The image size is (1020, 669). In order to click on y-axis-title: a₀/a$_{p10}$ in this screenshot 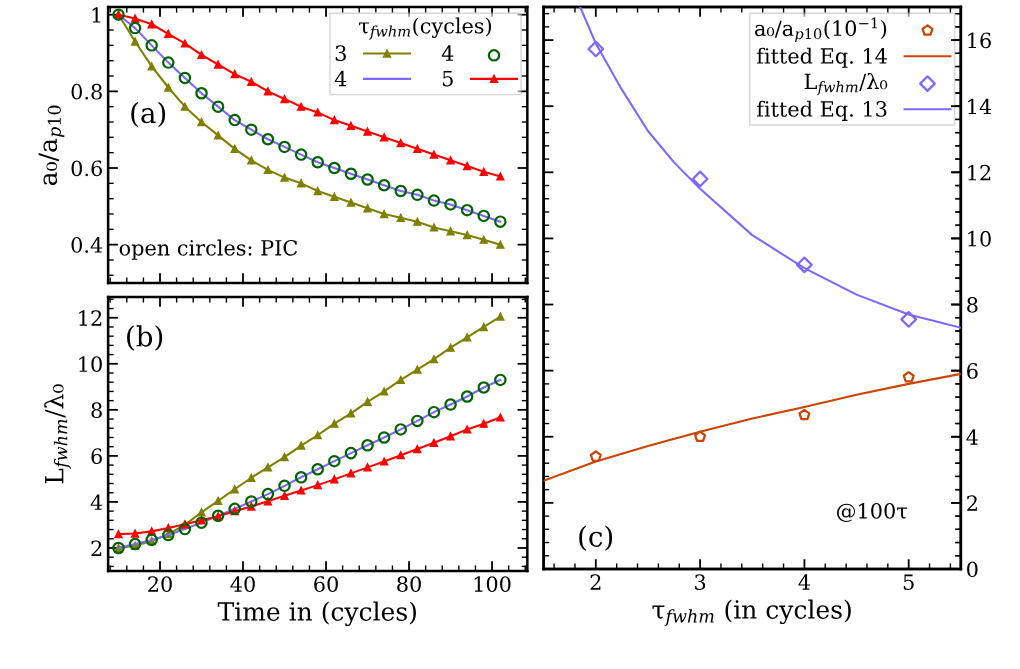, I will do `click(51, 145)`.